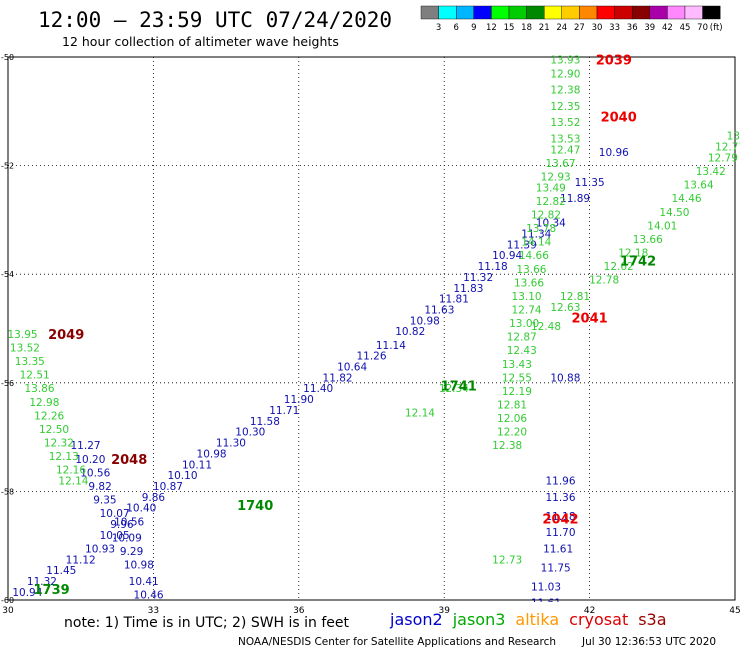 The width and height of the screenshot is (740, 650). What do you see at coordinates (560, 482) in the screenshot?
I see `wave-height-label: 11.96` at bounding box center [560, 482].